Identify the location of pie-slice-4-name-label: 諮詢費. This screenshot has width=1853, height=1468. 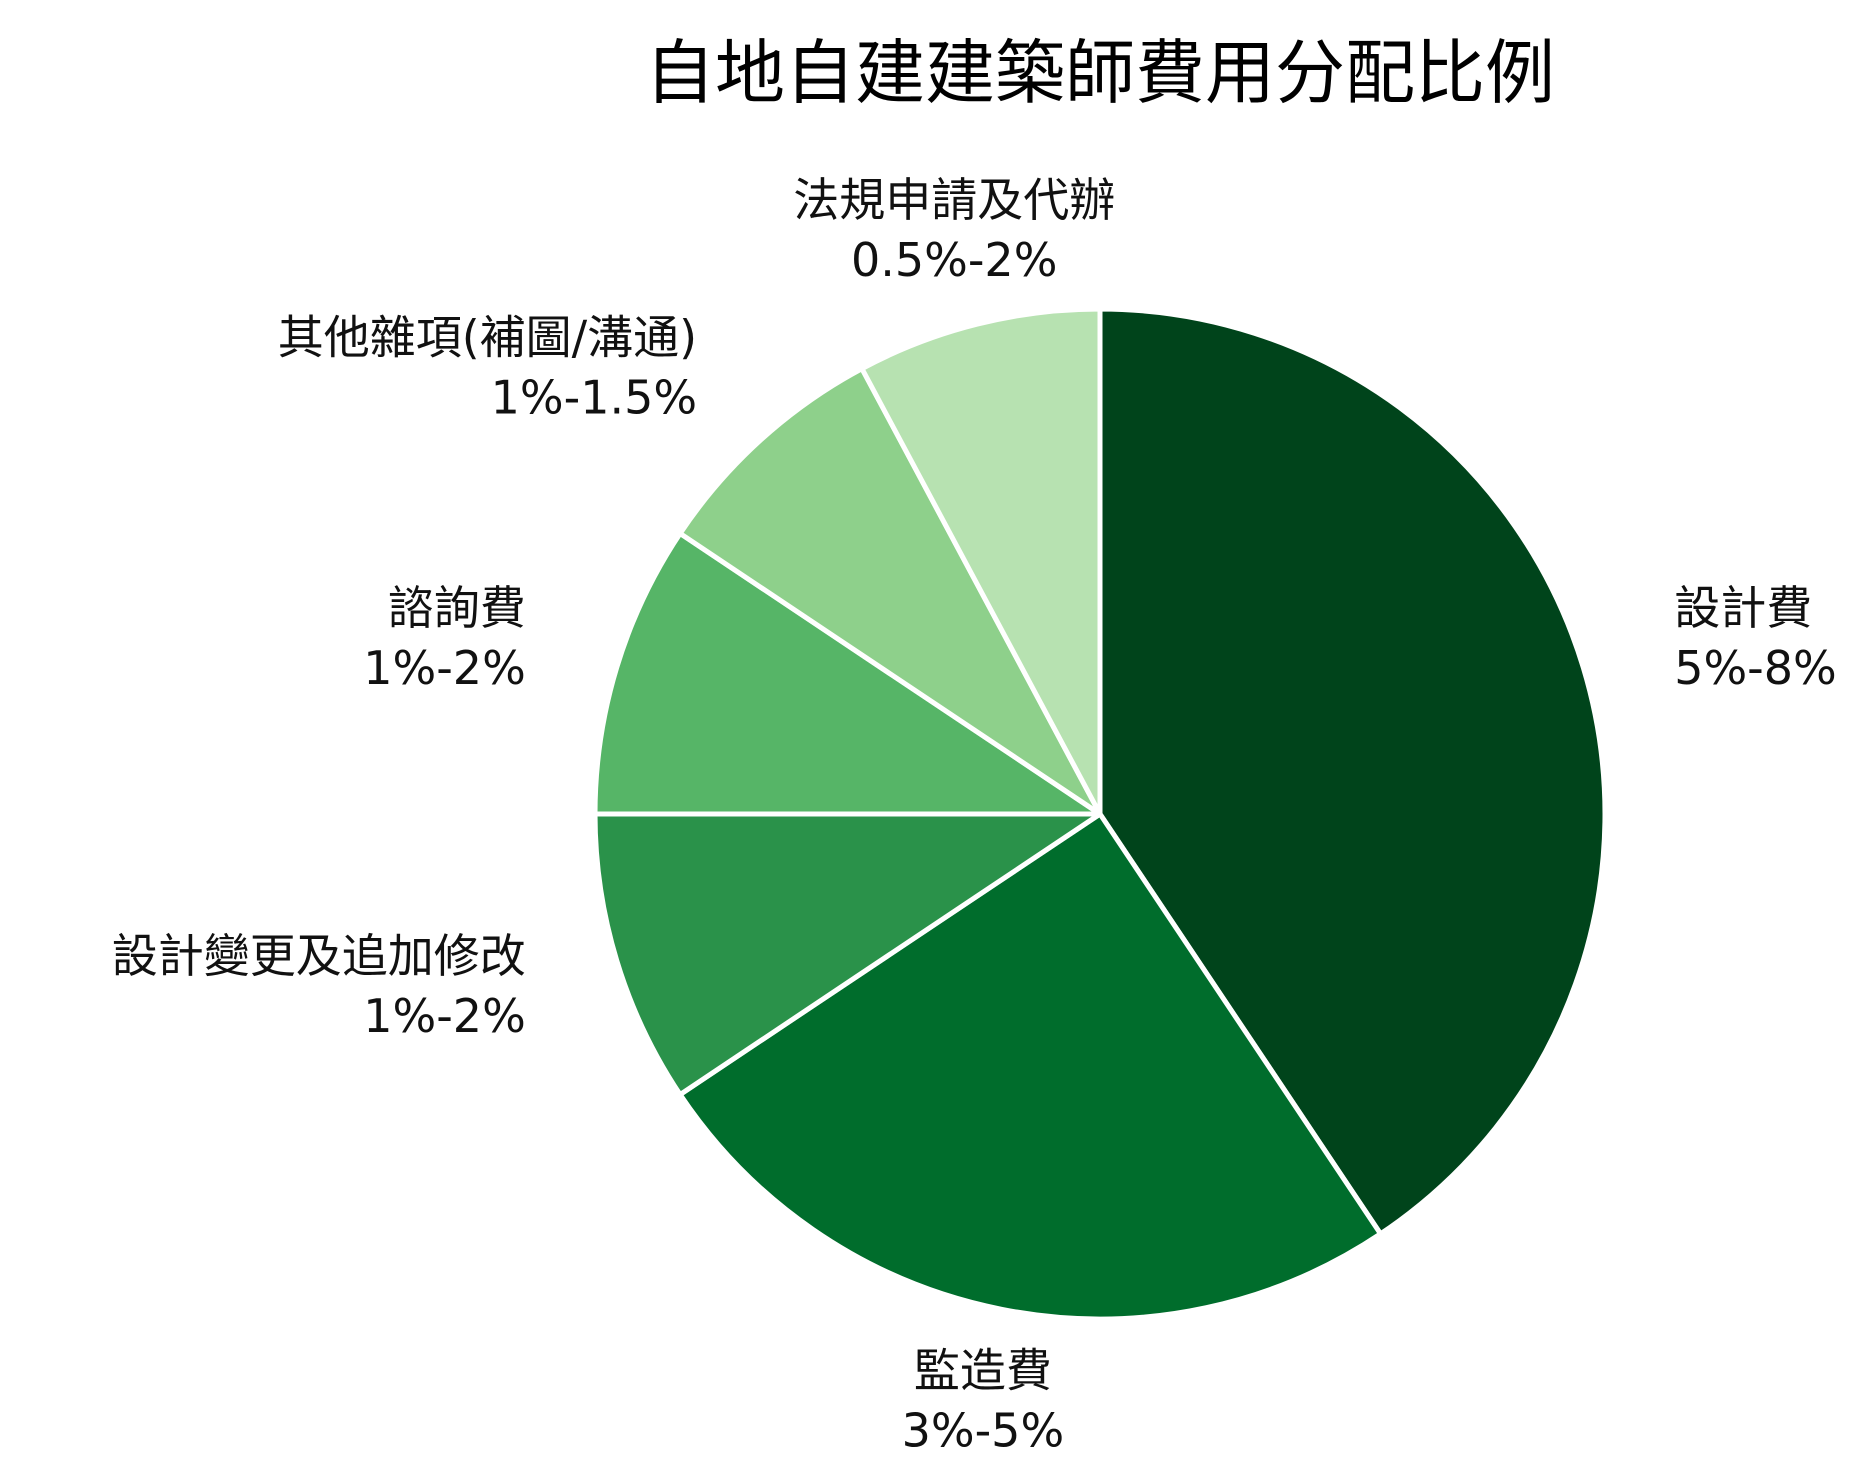
(457, 608).